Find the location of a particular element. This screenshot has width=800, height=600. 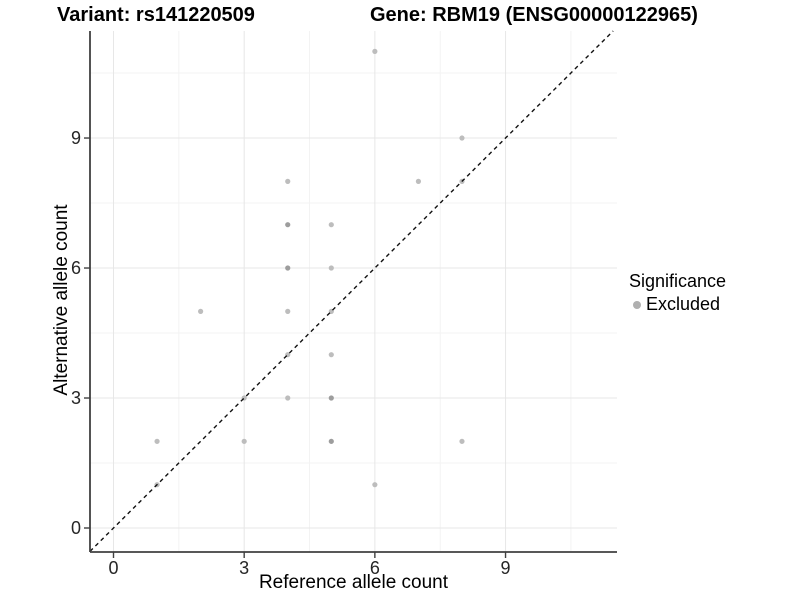

legend-item-label: Excluded is located at coordinates (683, 304).